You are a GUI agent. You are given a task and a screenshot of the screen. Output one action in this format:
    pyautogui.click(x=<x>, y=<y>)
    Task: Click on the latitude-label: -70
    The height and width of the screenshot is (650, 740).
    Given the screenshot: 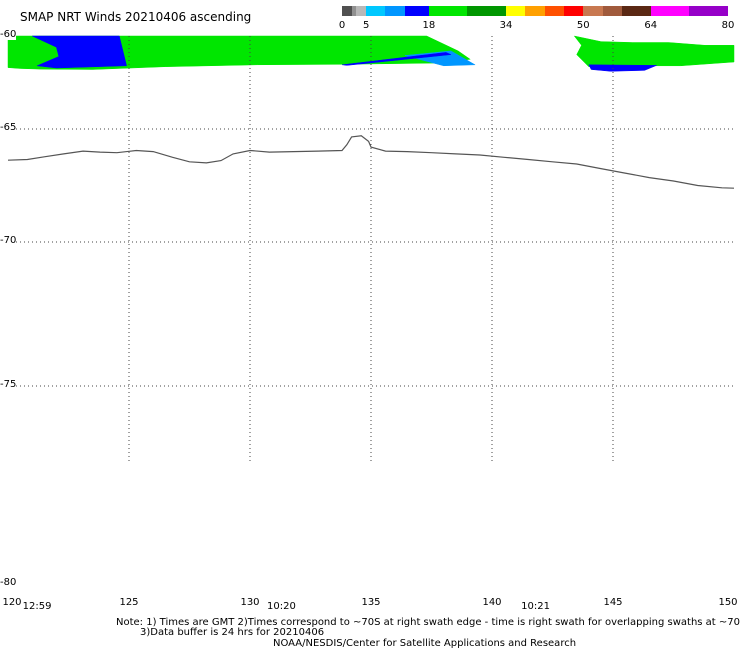 What is the action you would take?
    pyautogui.click(x=8, y=240)
    